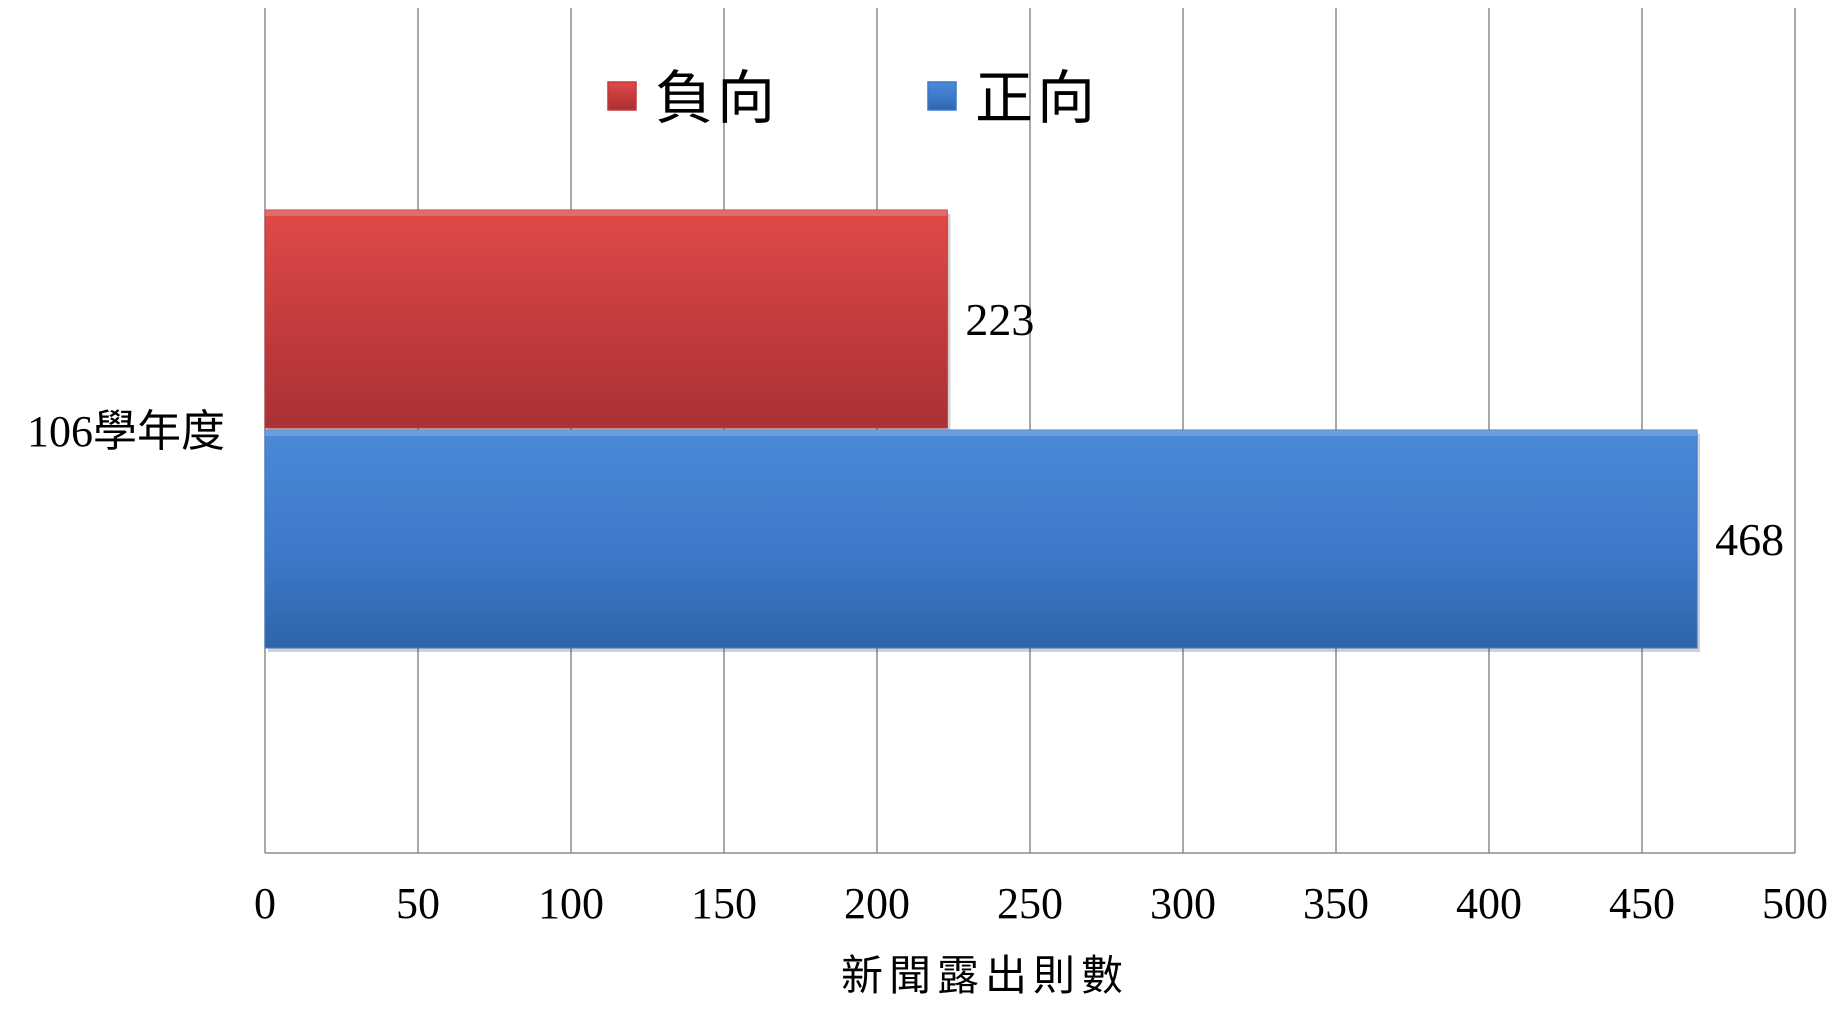  Describe the element at coordinates (1489, 903) in the screenshot. I see `x-tick-label: 400` at that location.